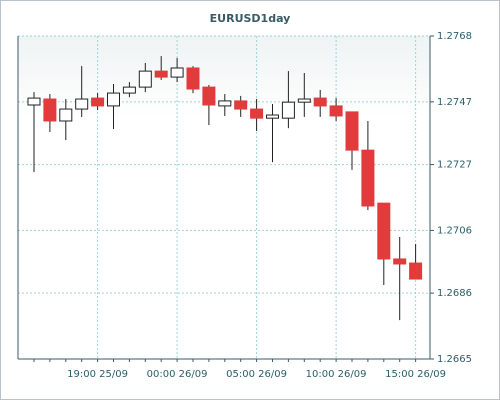 This screenshot has height=400, width=500. Describe the element at coordinates (250, 18) in the screenshot. I see `chart-title: EURUSD1day` at that location.